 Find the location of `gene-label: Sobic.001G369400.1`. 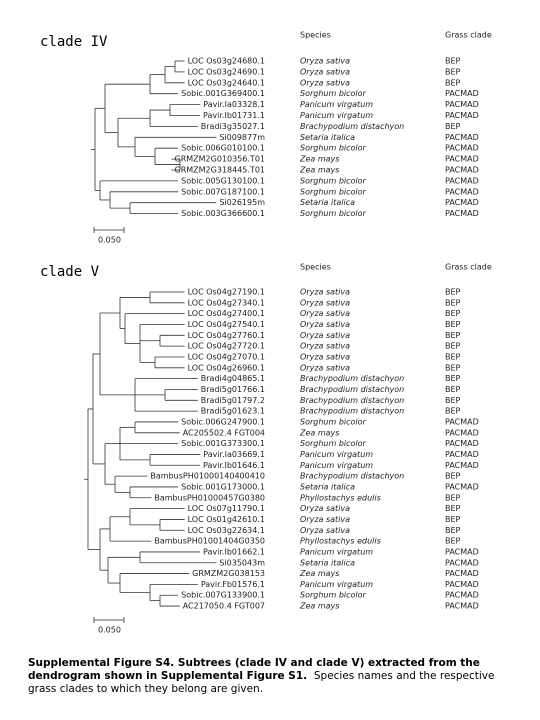

gene-label: Sobic.001G369400.1 is located at coordinates (223, 93).